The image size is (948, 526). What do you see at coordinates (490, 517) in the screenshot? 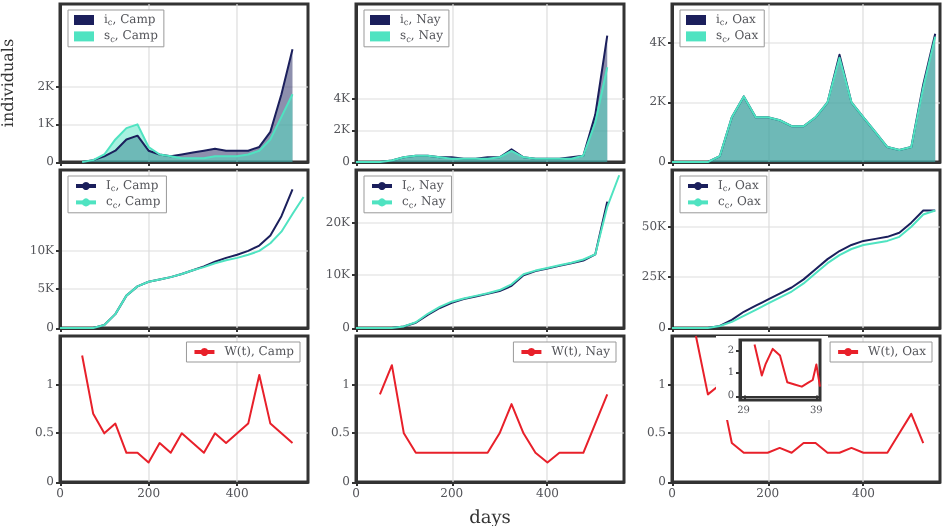
I see `x-axis-title: days` at bounding box center [490, 517].